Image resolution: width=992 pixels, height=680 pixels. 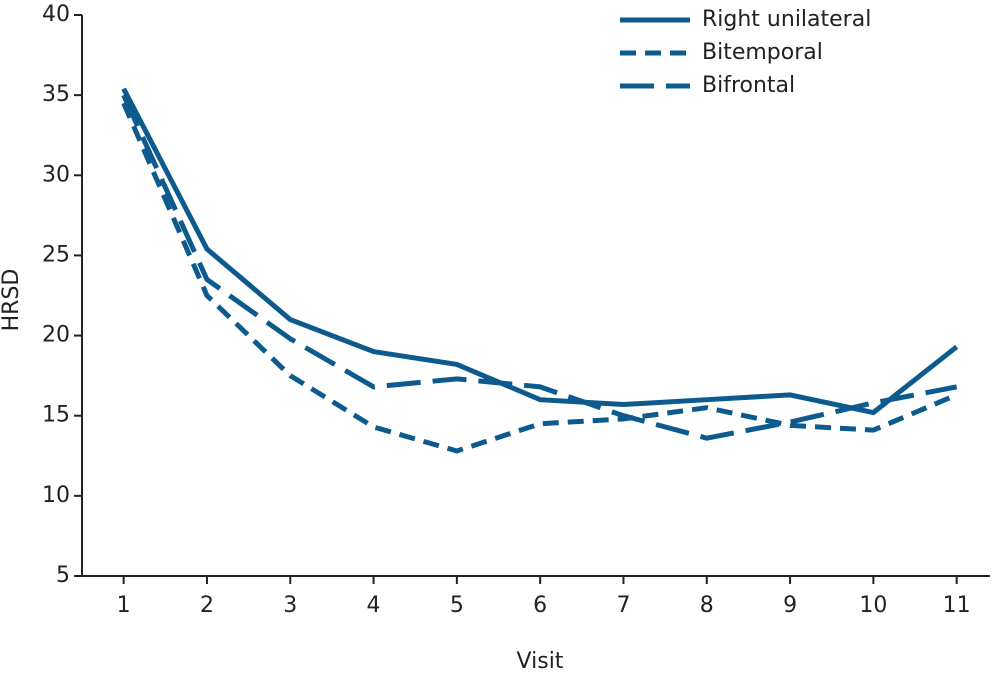 What do you see at coordinates (873, 605) in the screenshot?
I see `x-tick-label: 10` at bounding box center [873, 605].